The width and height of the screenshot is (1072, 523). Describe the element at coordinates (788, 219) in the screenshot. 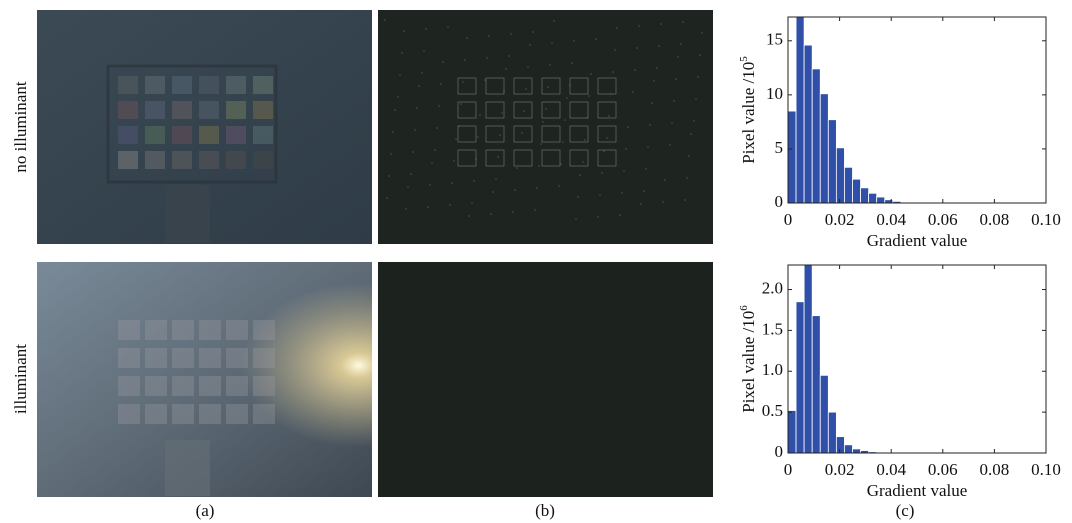

I see `x-tick-label: 0` at that location.